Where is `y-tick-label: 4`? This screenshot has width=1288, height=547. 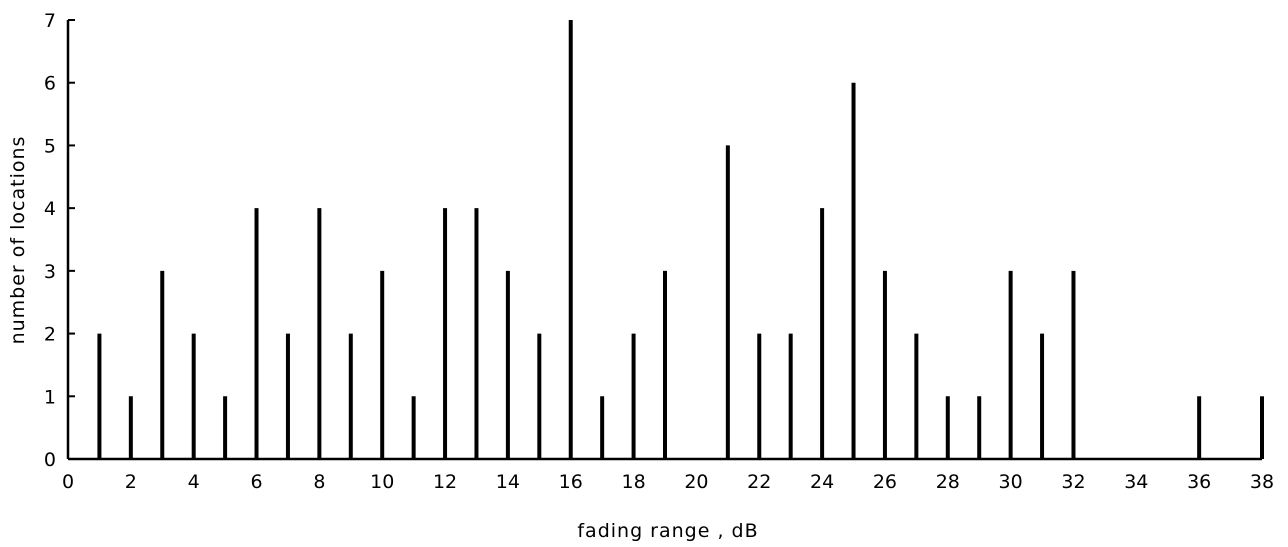 y-tick-label: 4 is located at coordinates (50, 209).